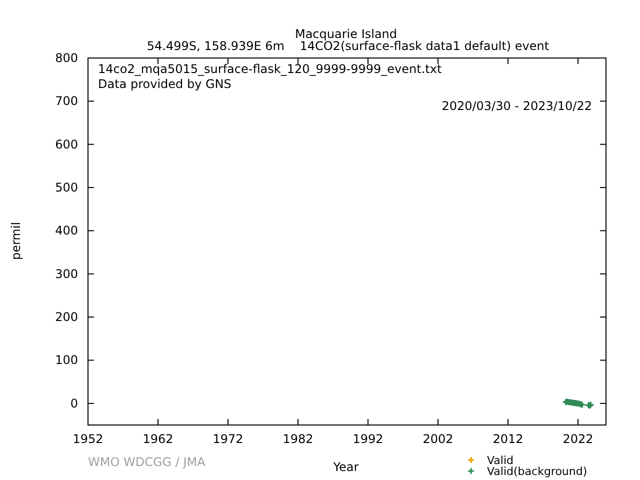 The width and height of the screenshot is (640, 480). I want to click on y-tick-label: 500, so click(66, 187).